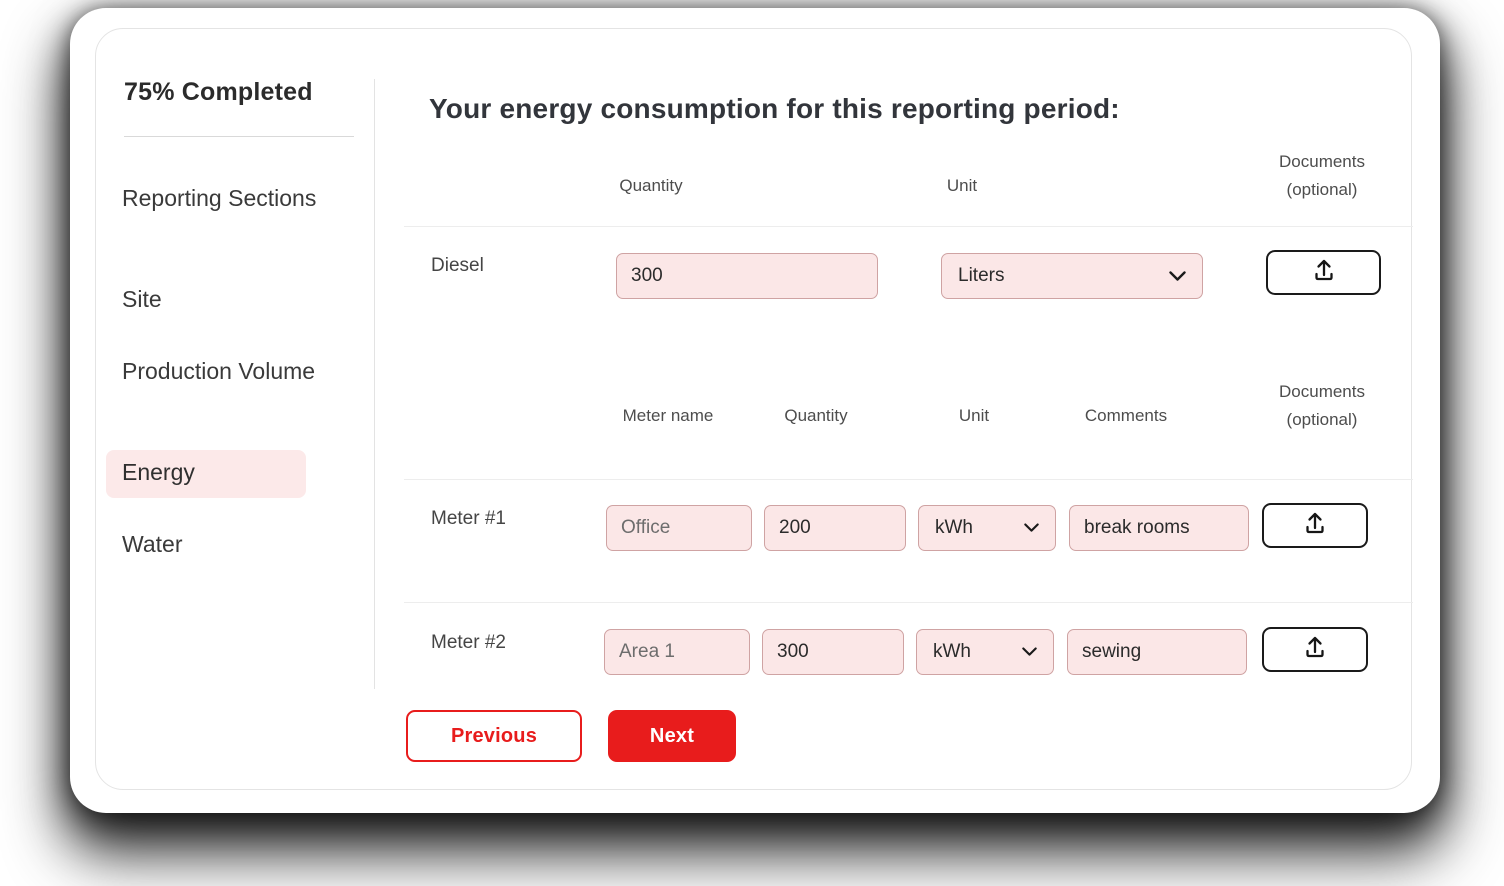 The image size is (1504, 886). I want to click on progress-divider, so click(239, 136).